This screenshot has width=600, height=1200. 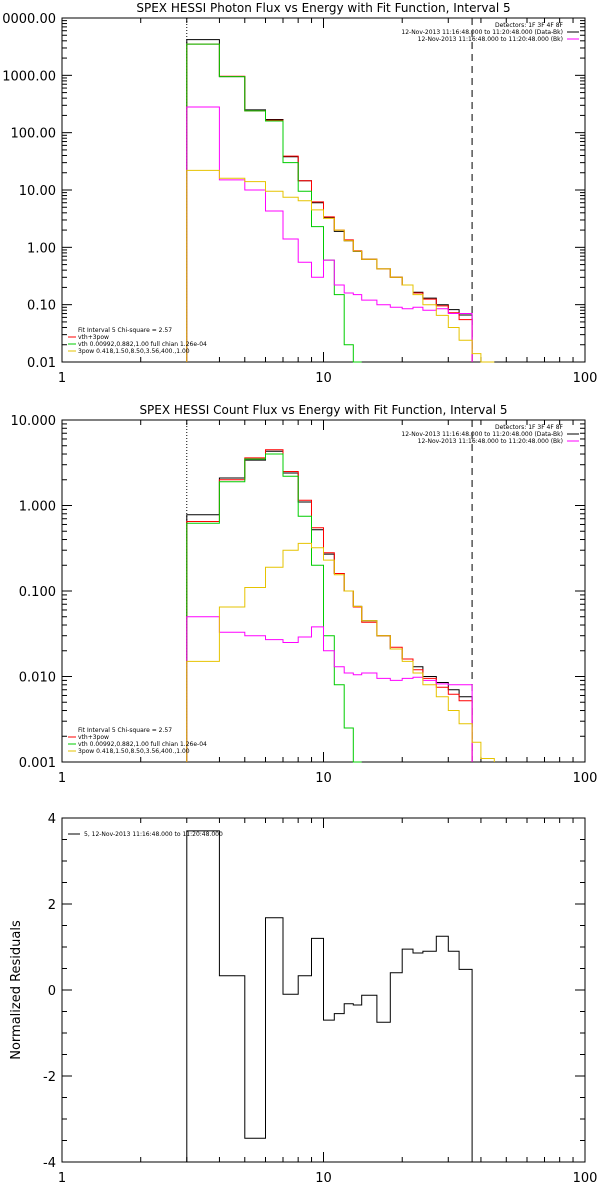 What do you see at coordinates (41, 306) in the screenshot?
I see `y-tick-label: 0.10` at bounding box center [41, 306].